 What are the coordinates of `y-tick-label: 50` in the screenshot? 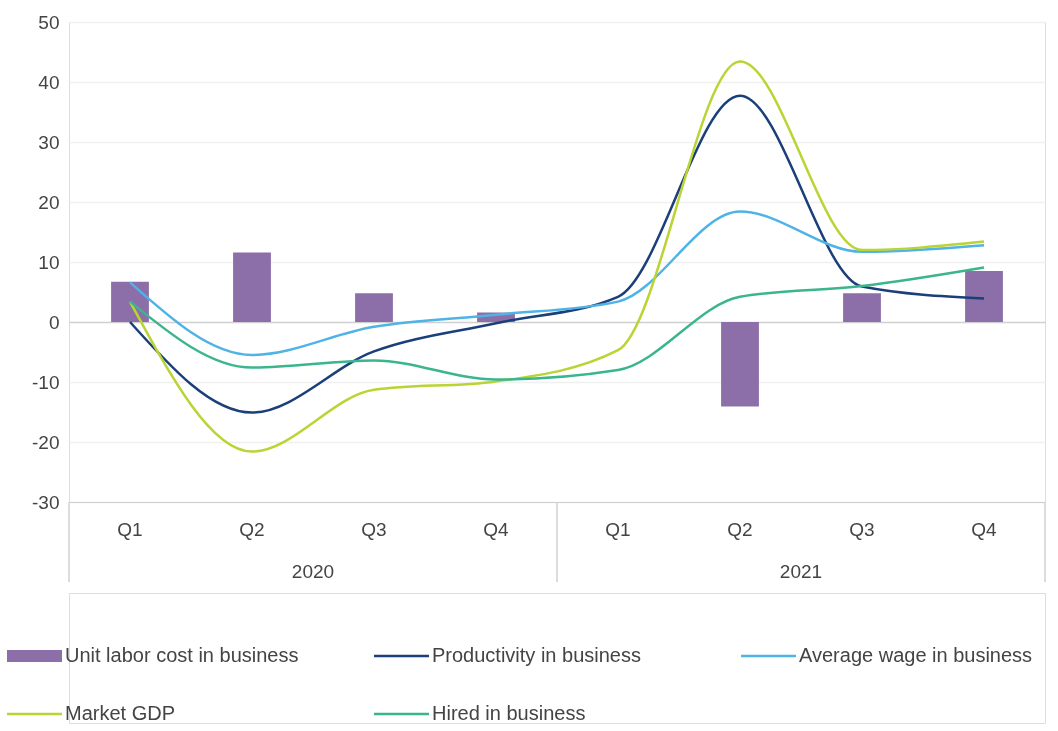 It's located at (49, 22).